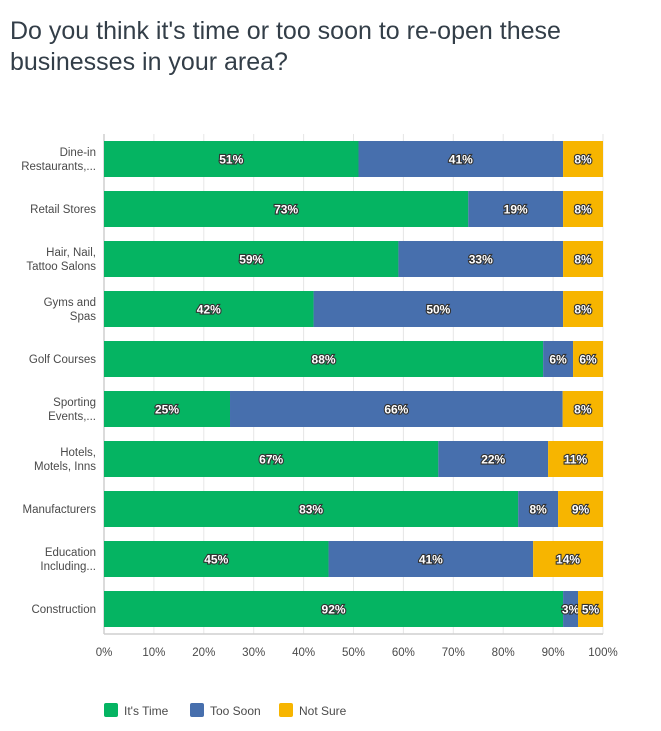 The height and width of the screenshot is (731, 661). I want to click on data-label: 22%, so click(493, 460).